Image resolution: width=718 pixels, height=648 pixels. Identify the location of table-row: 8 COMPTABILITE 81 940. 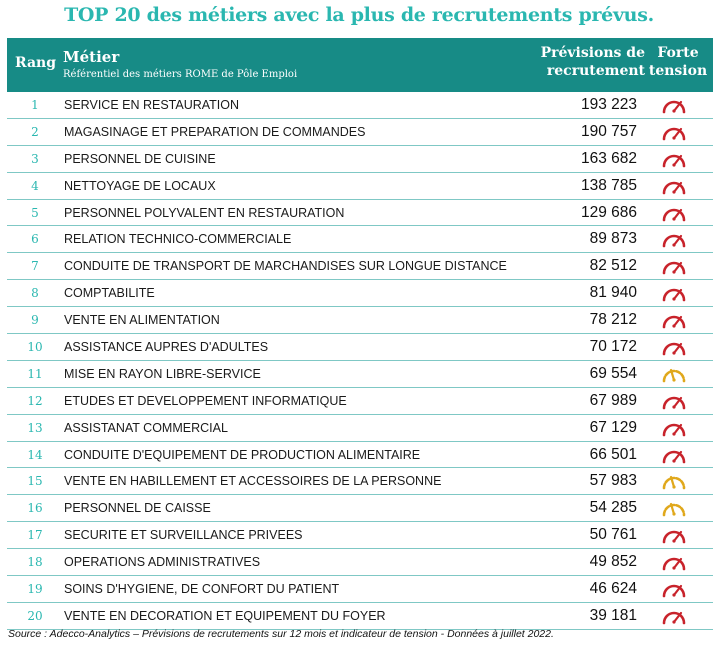
(360, 294).